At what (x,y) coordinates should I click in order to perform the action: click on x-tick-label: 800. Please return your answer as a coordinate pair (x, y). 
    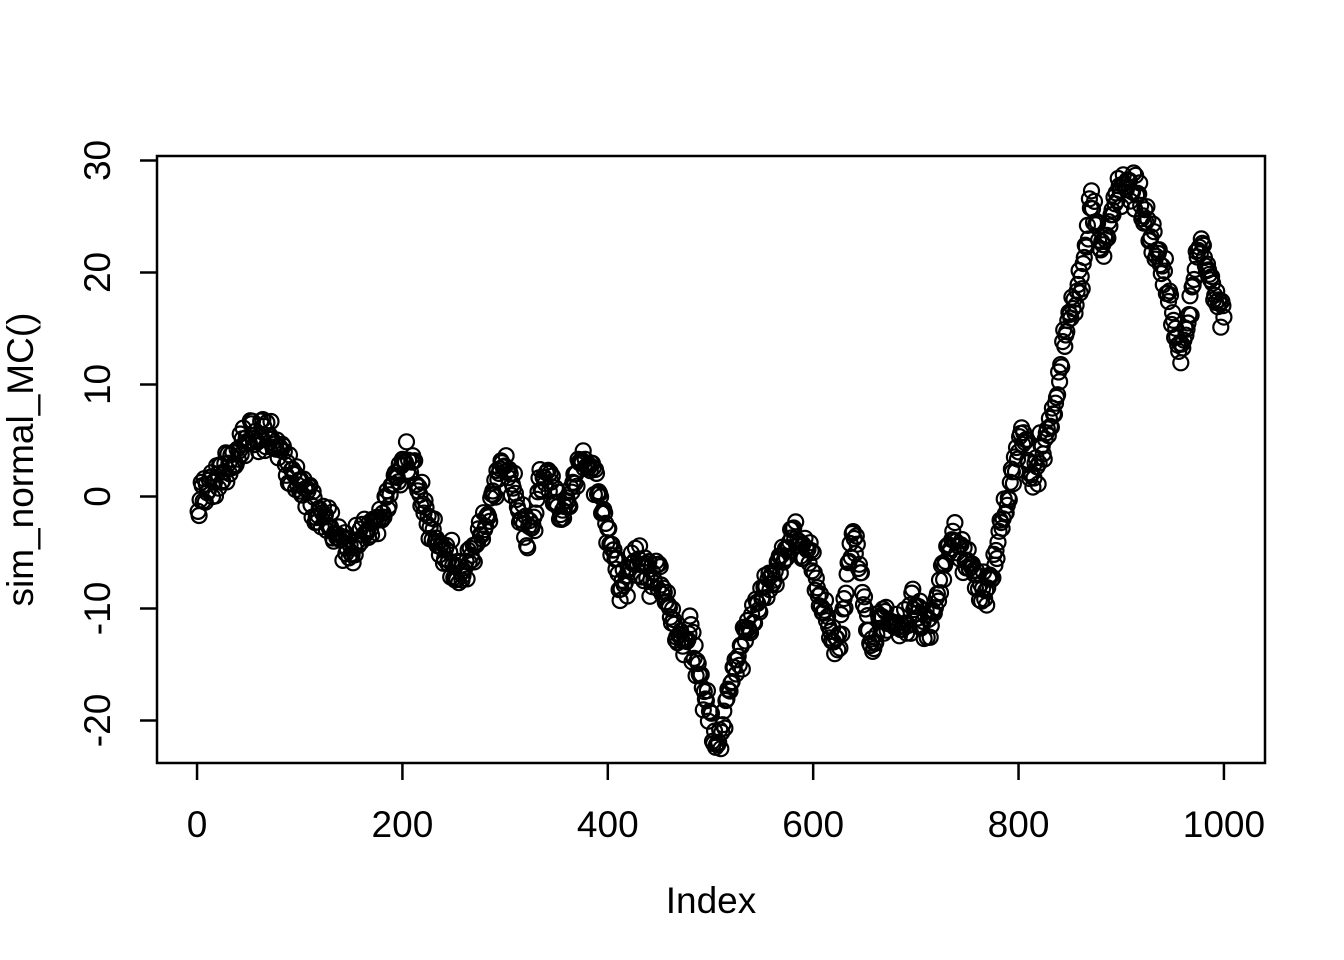
    Looking at the image, I should click on (1019, 824).